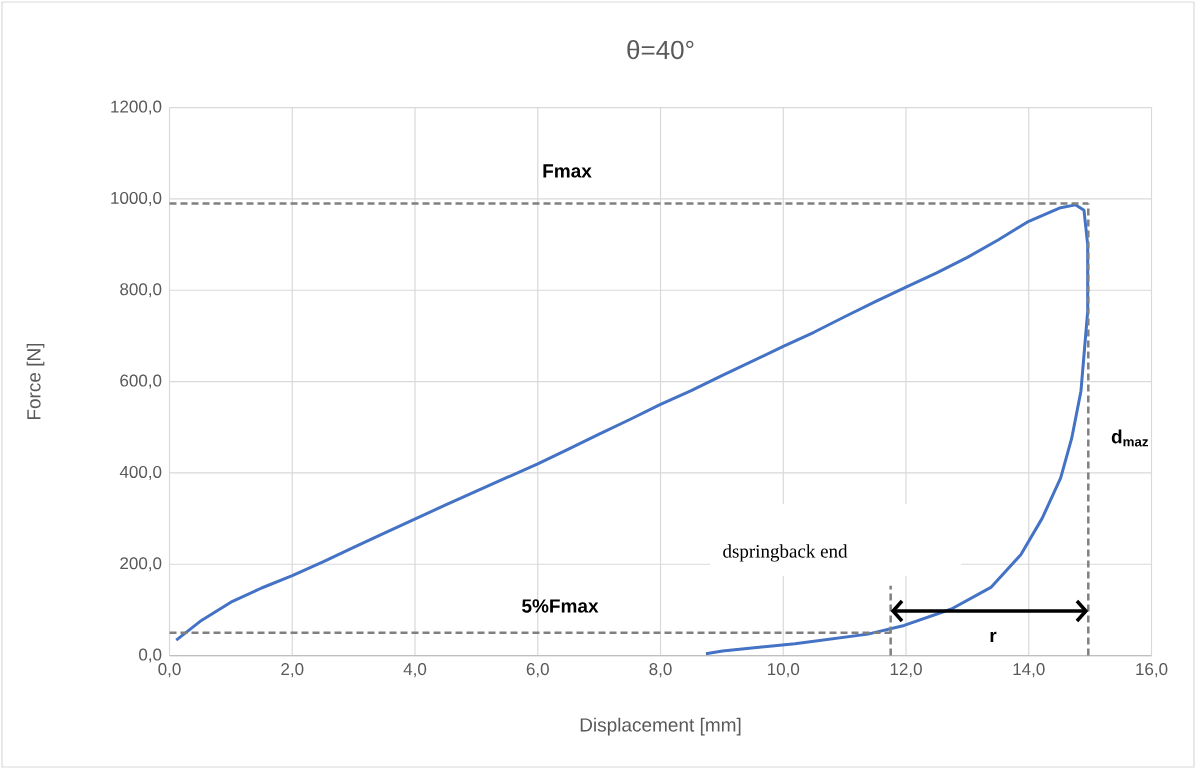 The height and width of the screenshot is (769, 1197). I want to click on x-tick-label: 6,0, so click(537, 670).